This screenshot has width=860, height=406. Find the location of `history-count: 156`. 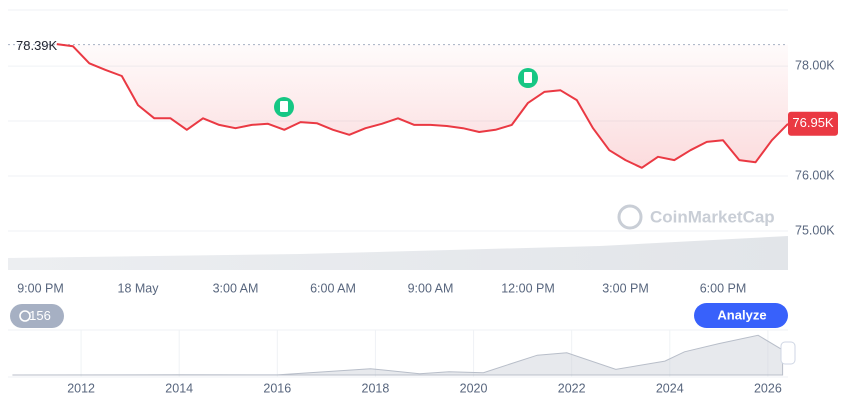

history-count: 156 is located at coordinates (40, 315).